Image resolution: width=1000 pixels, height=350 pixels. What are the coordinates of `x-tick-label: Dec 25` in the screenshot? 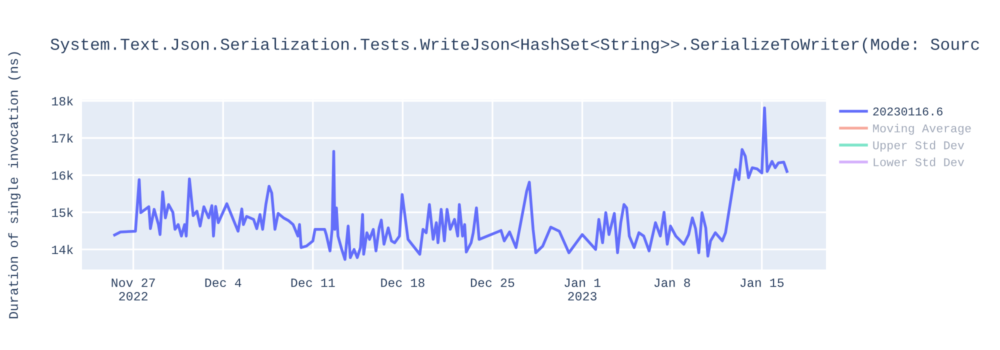 It's located at (492, 283).